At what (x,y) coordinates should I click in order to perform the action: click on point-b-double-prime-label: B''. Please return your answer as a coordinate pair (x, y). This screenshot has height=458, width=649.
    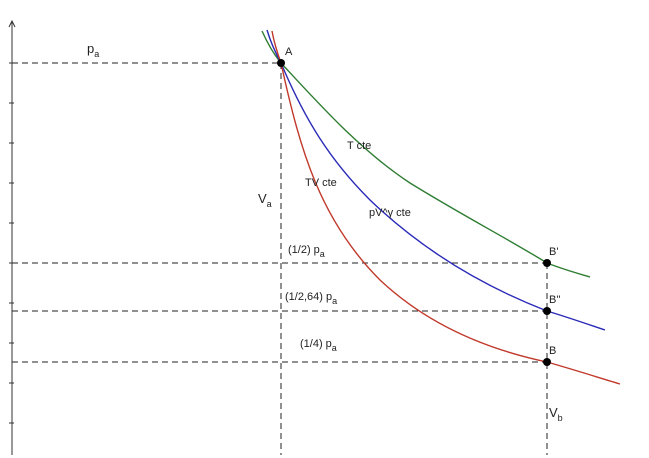
    Looking at the image, I should click on (555, 300).